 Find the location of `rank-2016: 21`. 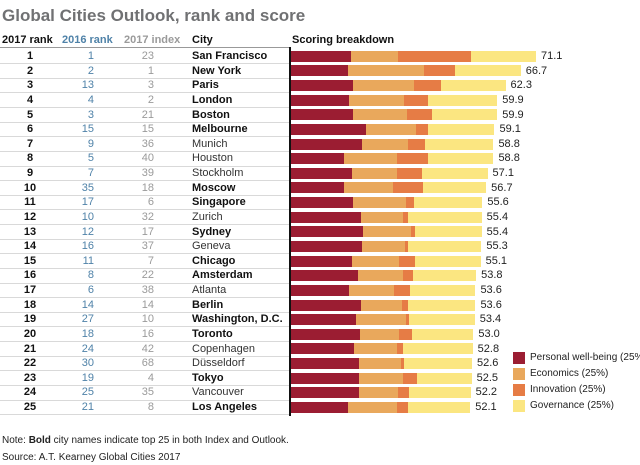

rank-2016: 21 is located at coordinates (87, 407).